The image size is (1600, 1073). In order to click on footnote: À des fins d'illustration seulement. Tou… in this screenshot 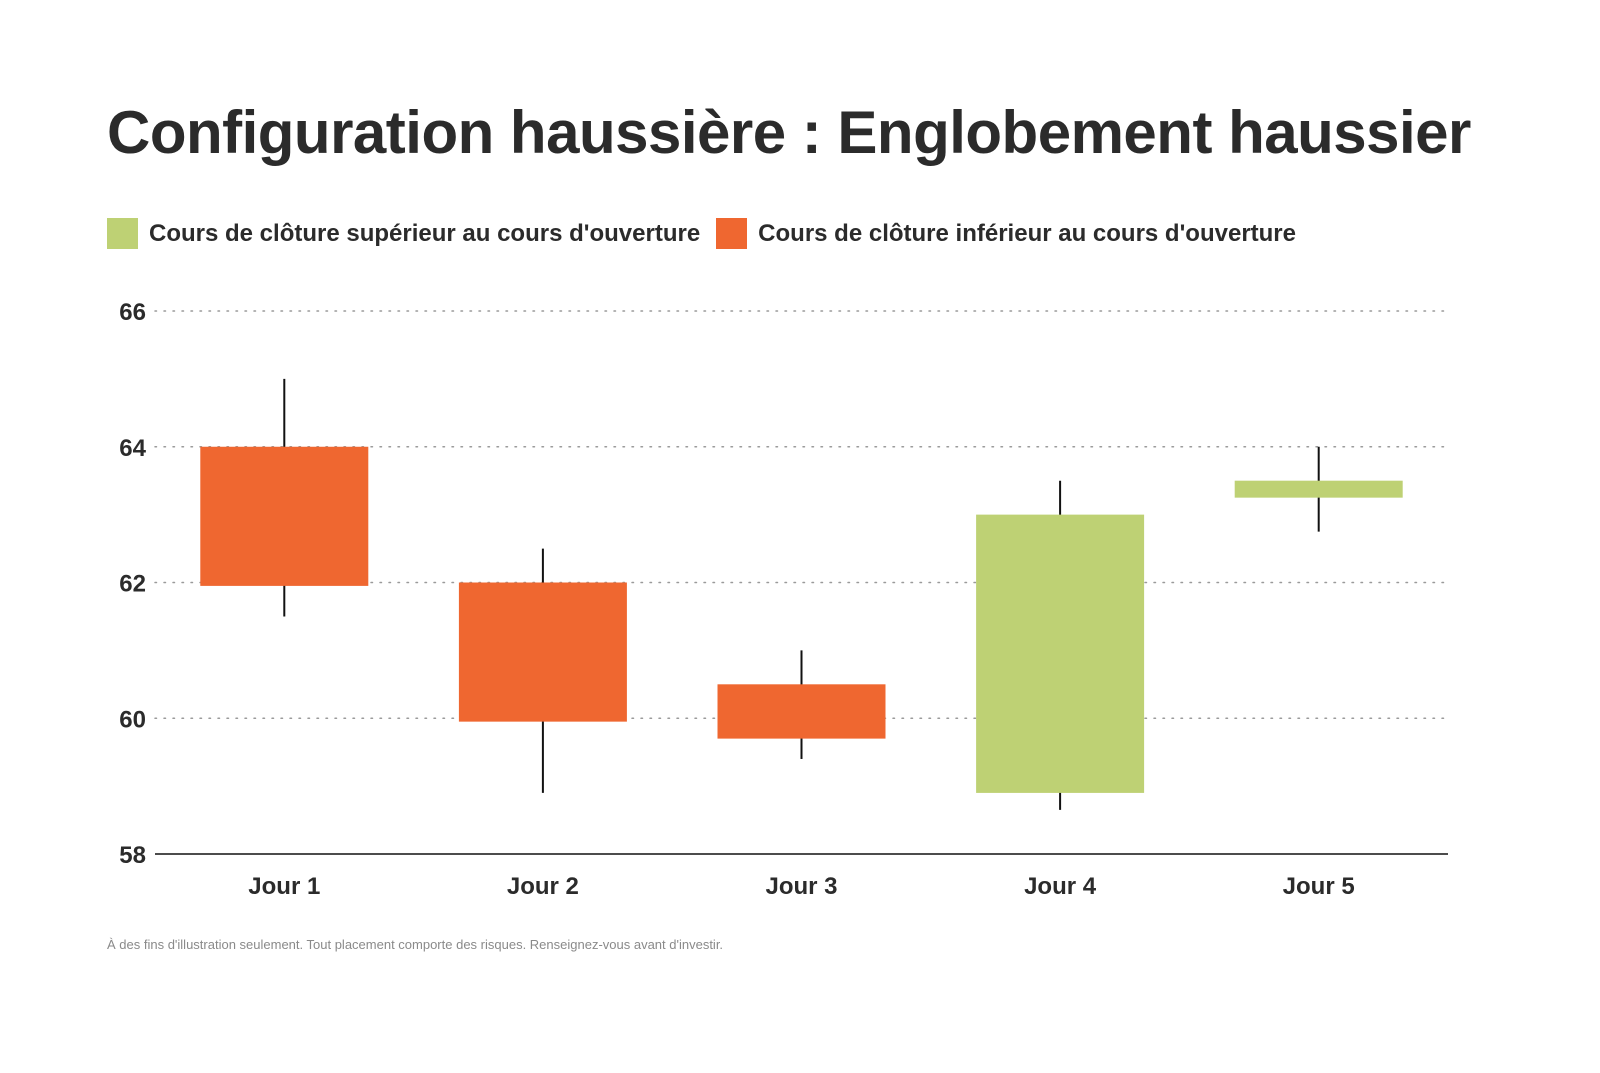, I will do `click(415, 944)`.